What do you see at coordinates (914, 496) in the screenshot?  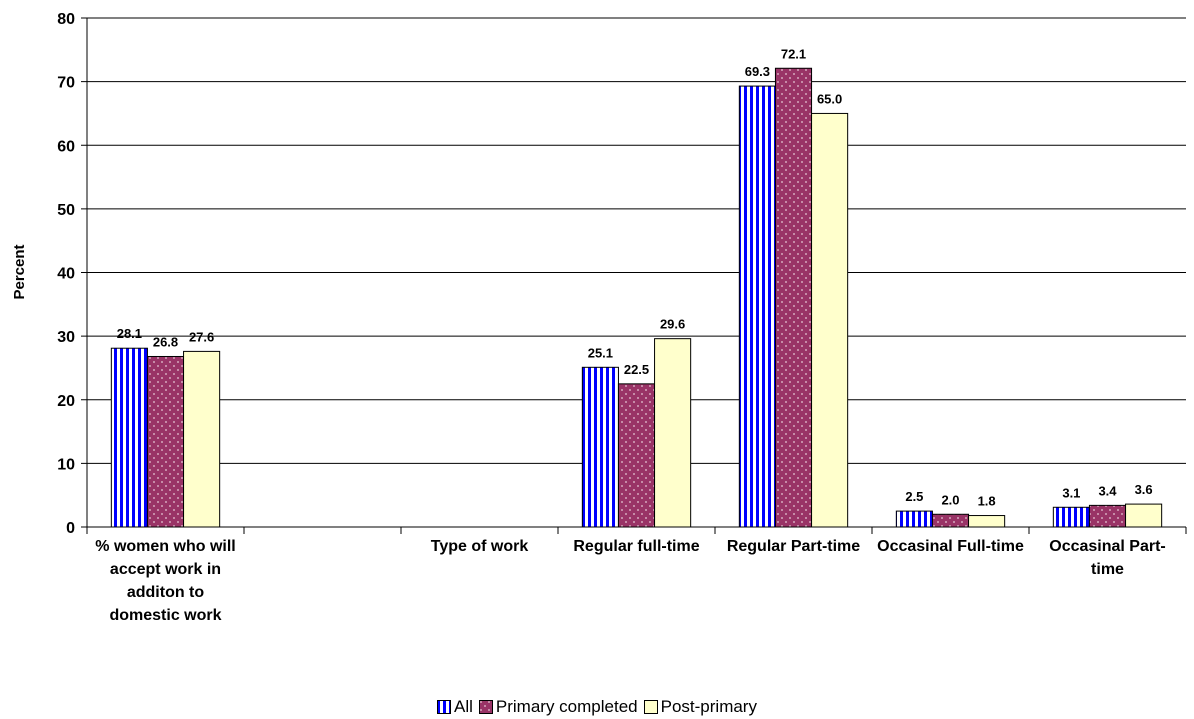 I see `data-label: 2.5` at bounding box center [914, 496].